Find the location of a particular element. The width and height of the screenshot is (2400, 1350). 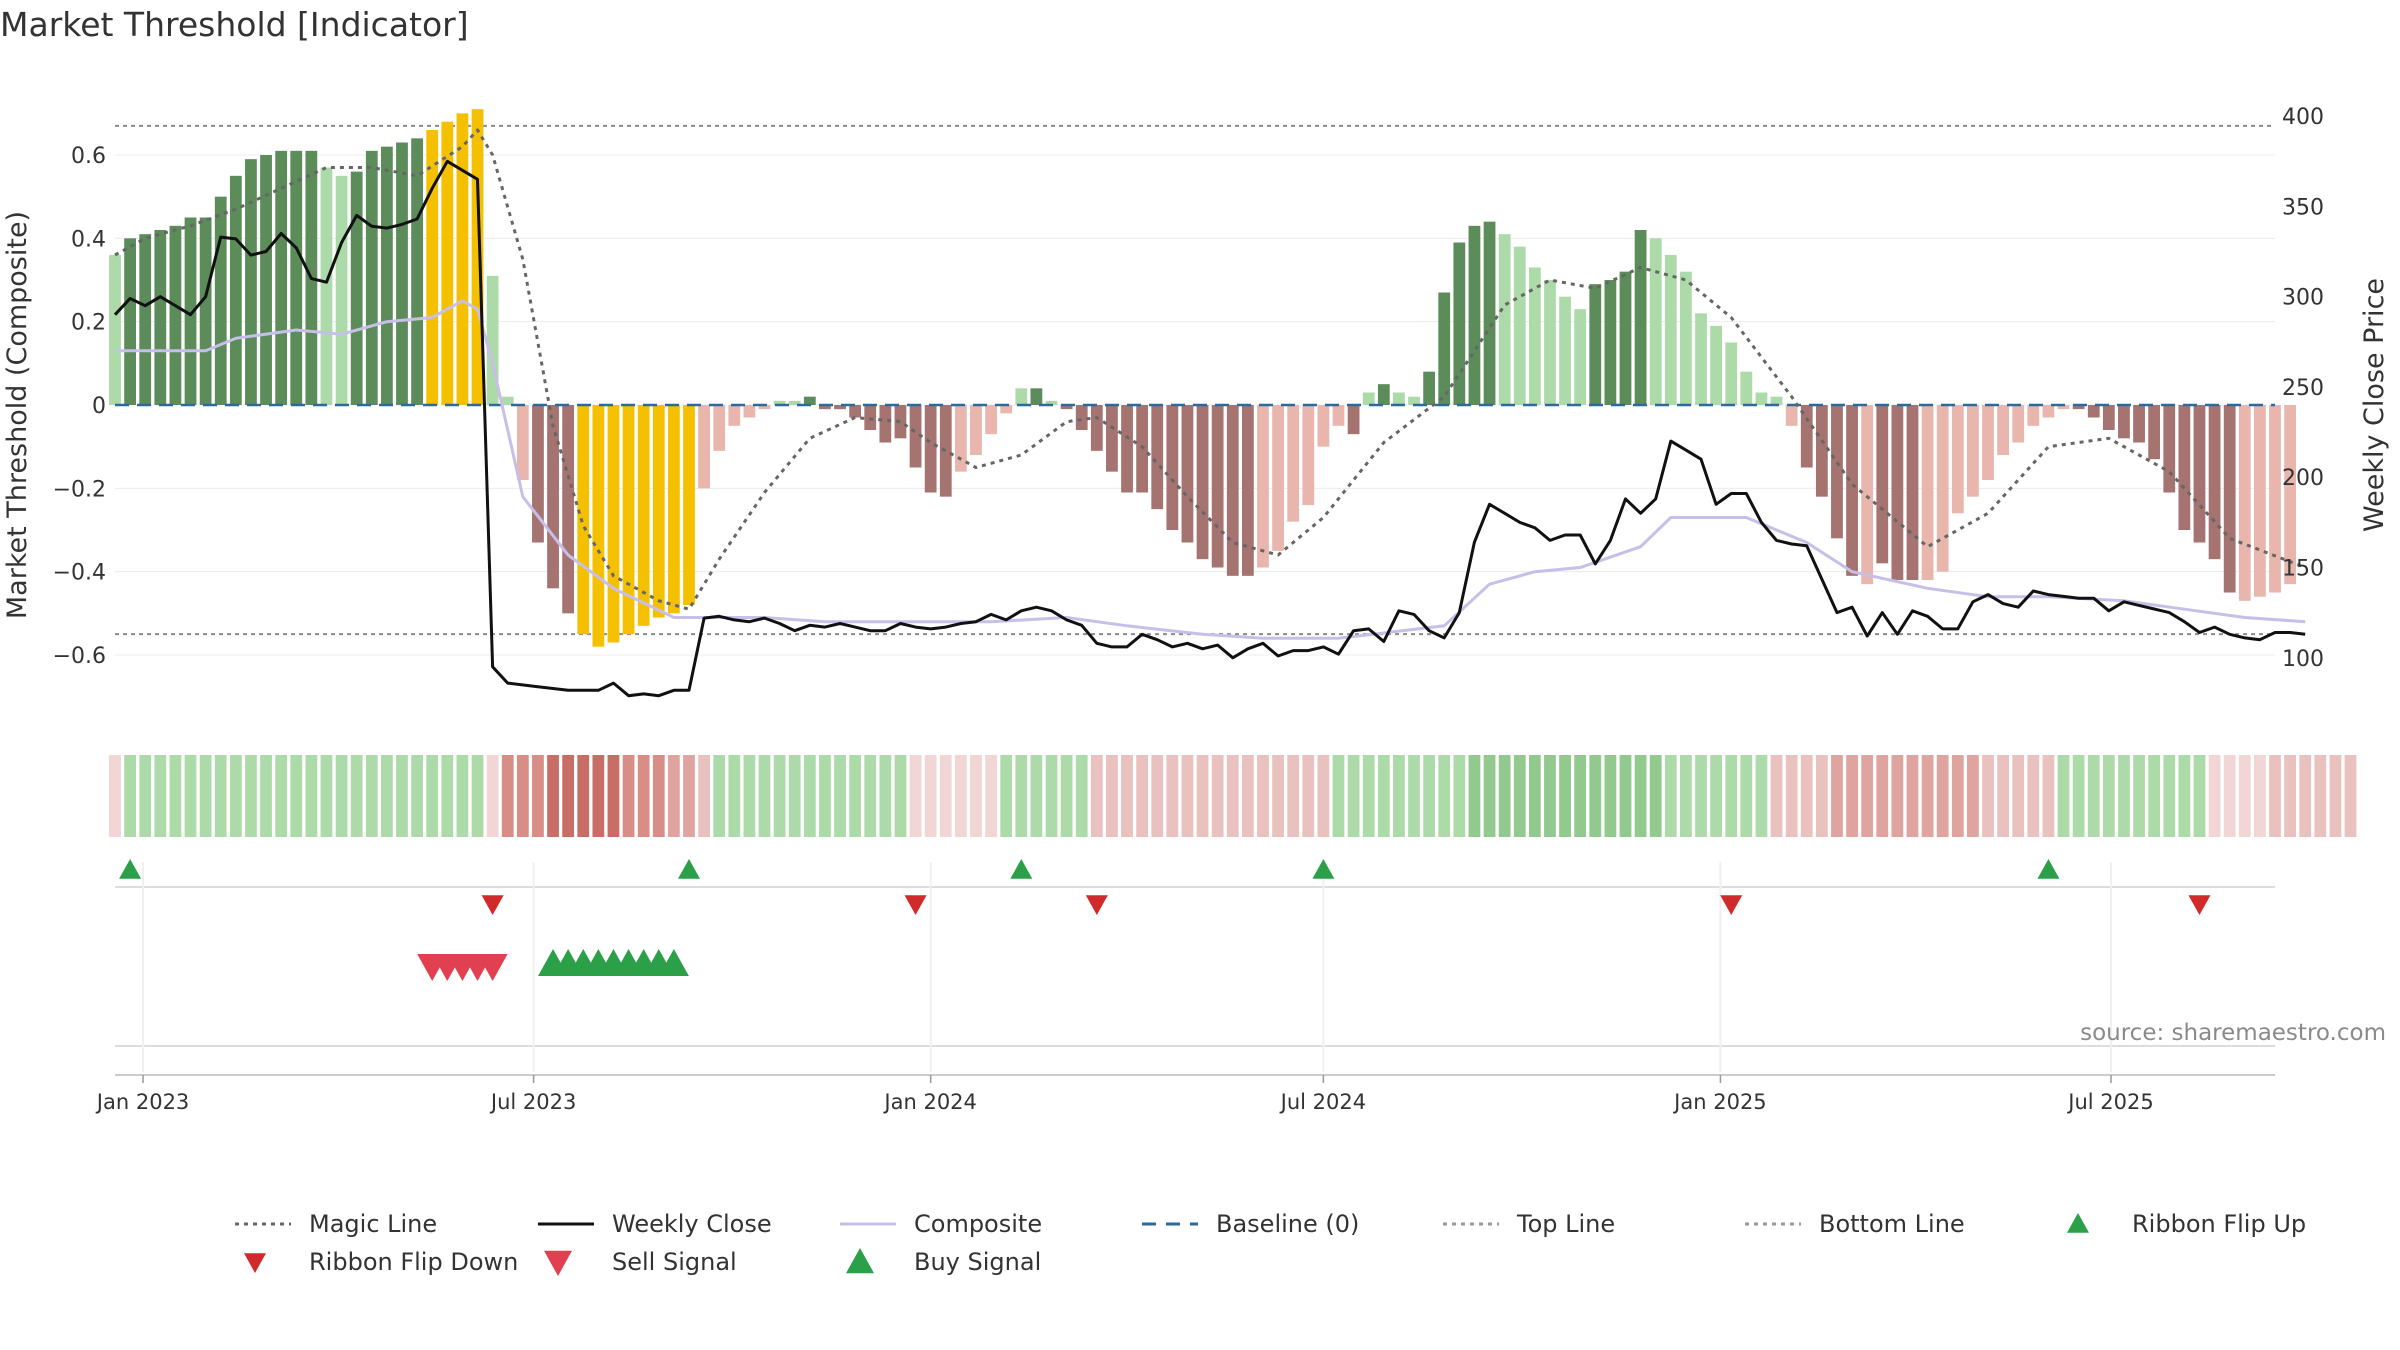

legend-label: Sell Signal is located at coordinates (674, 1262).